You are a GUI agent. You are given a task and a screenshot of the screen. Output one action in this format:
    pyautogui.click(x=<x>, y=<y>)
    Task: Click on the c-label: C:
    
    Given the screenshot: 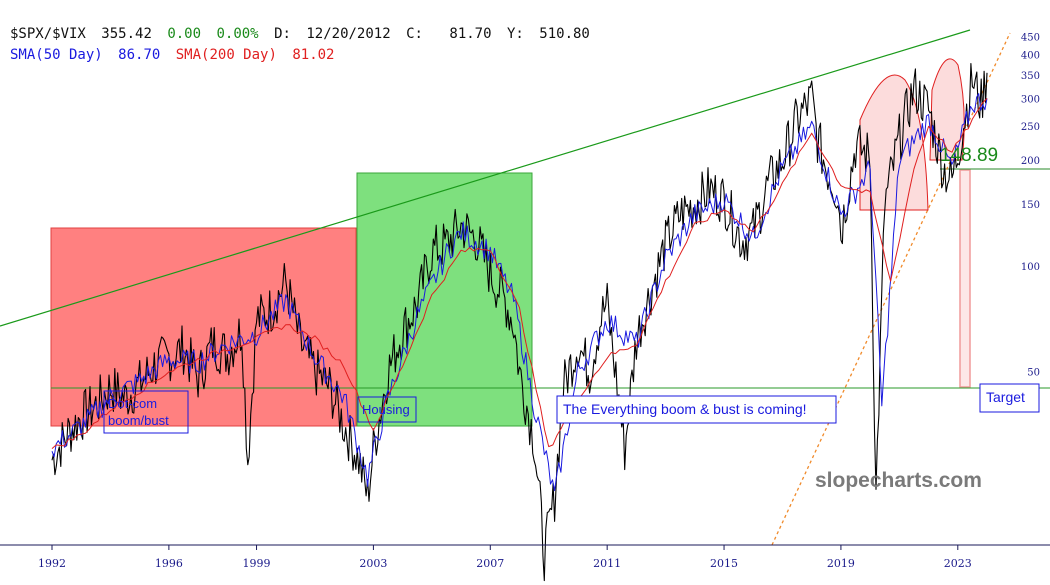 What is the action you would take?
    pyautogui.click(x=414, y=34)
    